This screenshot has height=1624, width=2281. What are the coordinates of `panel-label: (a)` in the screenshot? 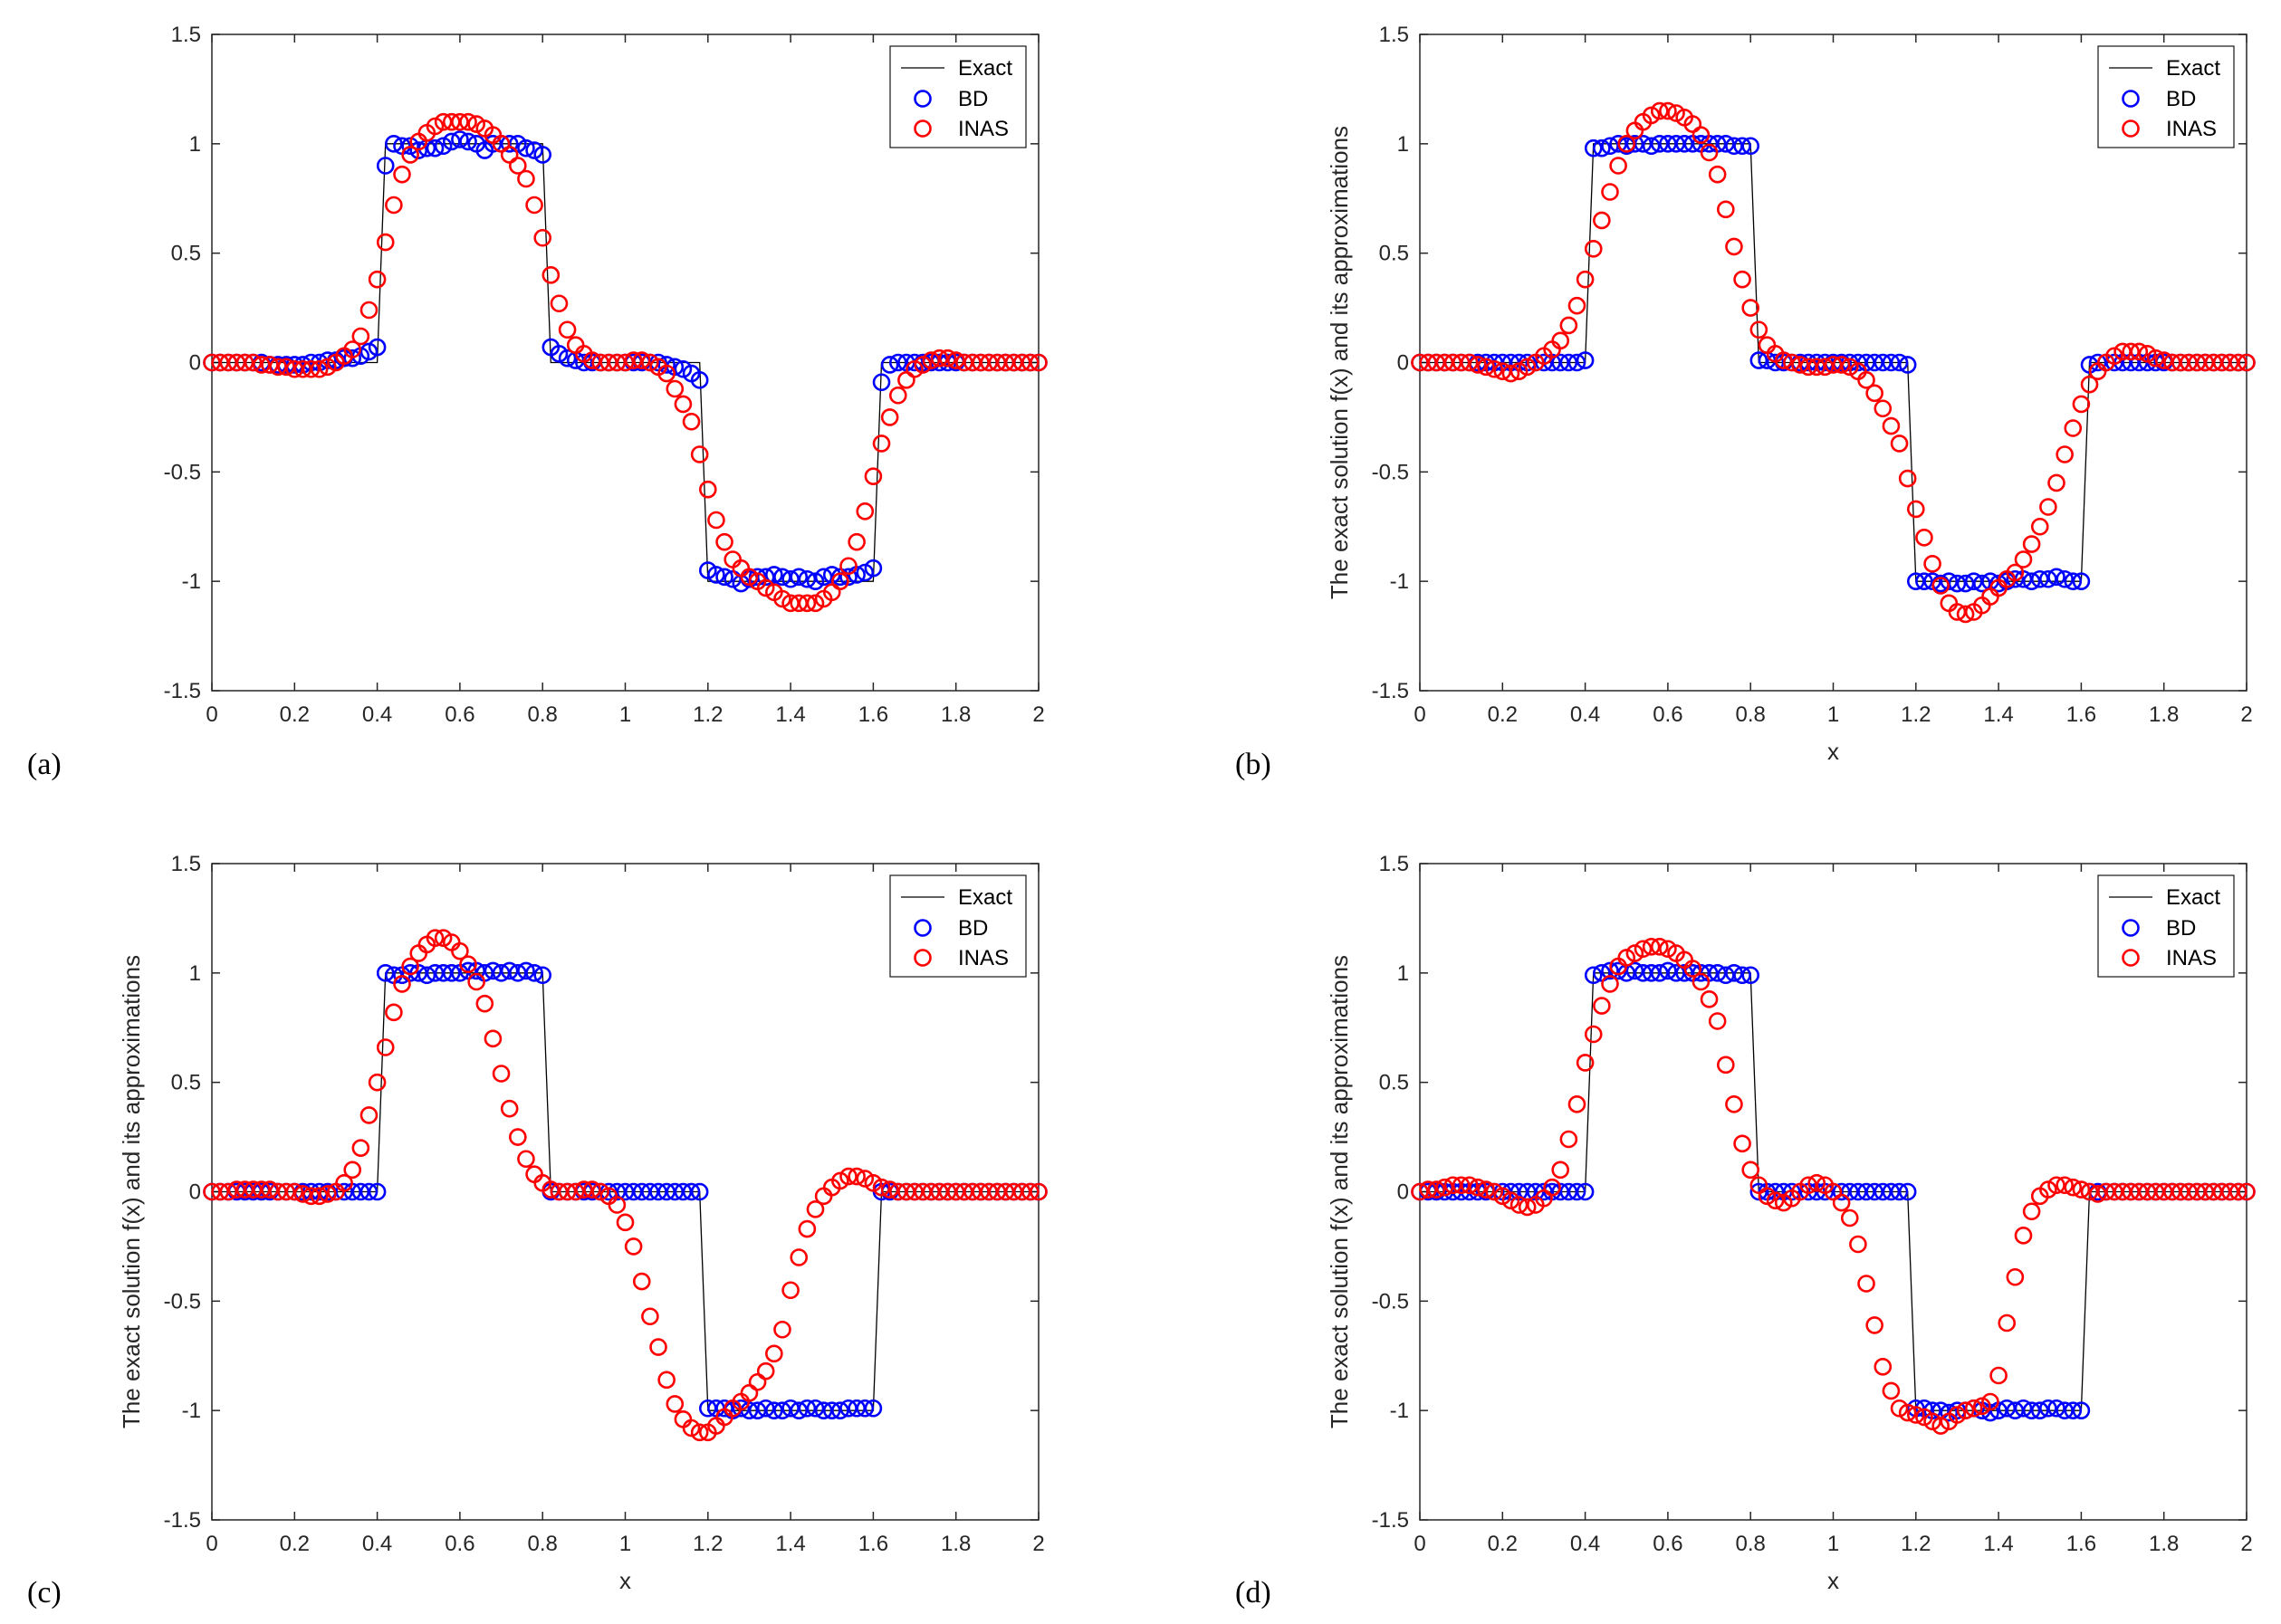 It's located at (44, 764).